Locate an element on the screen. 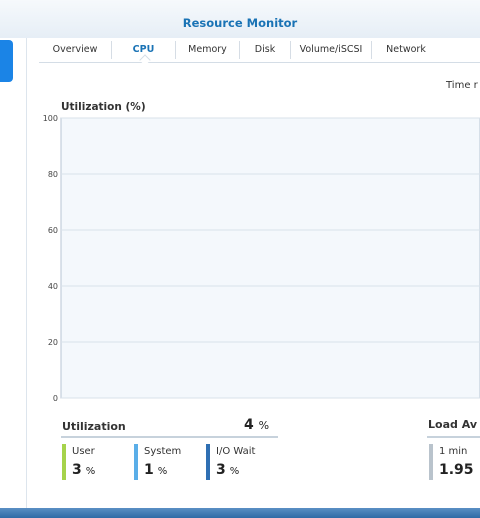 The height and width of the screenshot is (518, 480). y-tick-label: 100 is located at coordinates (50, 118).